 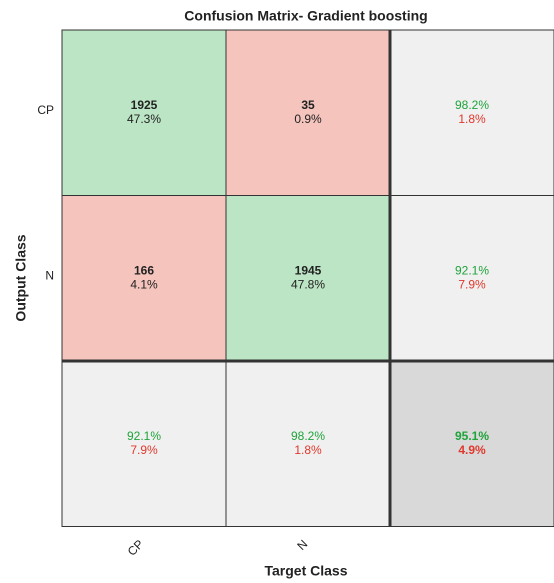 I want to click on x-tick-label: N, so click(x=302, y=545).